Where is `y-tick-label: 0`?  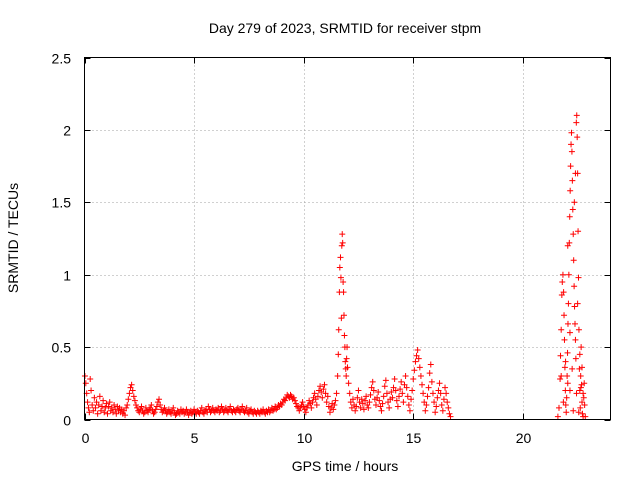 y-tick-label: 0 is located at coordinates (67, 421).